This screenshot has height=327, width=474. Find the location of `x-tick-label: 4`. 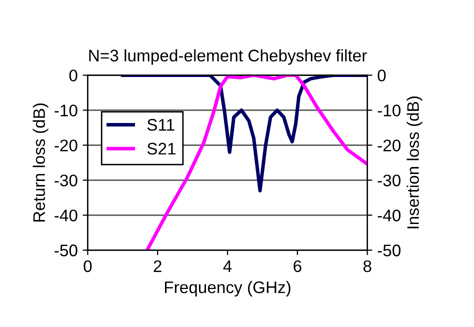

x-tick-label: 4 is located at coordinates (227, 266).